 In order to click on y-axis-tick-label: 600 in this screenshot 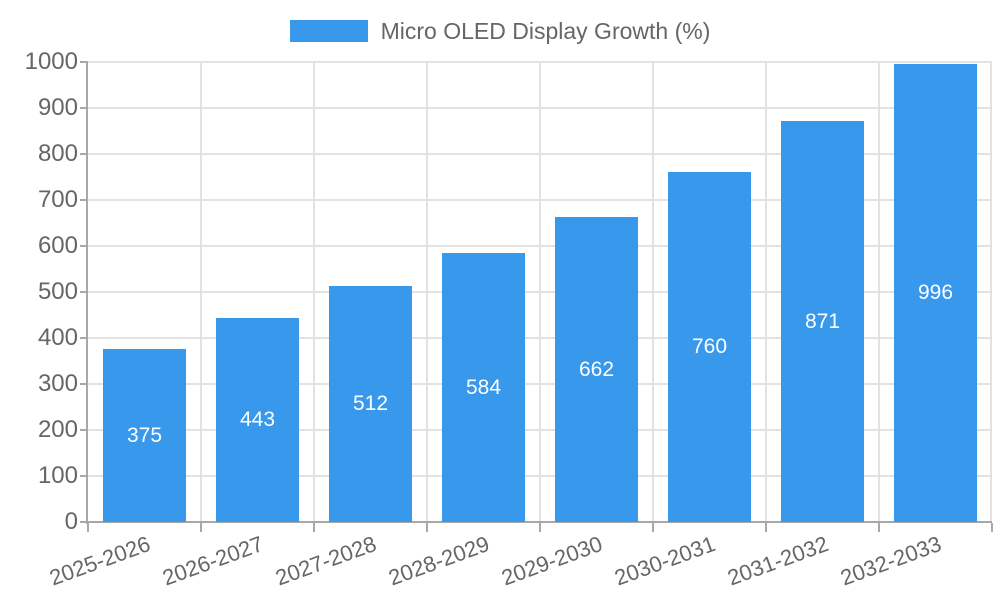, I will do `click(57, 245)`.